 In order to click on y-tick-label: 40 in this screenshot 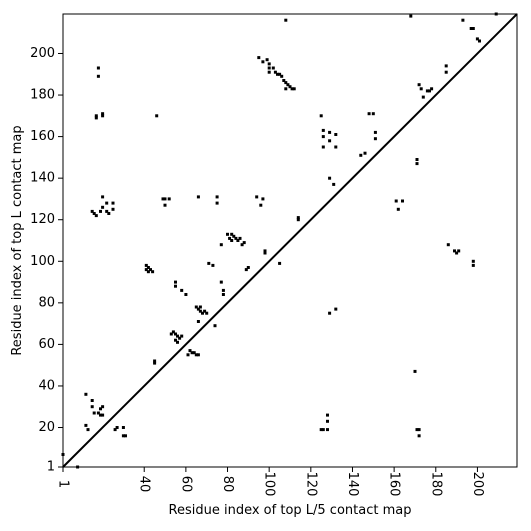, I will do `click(46, 385)`.